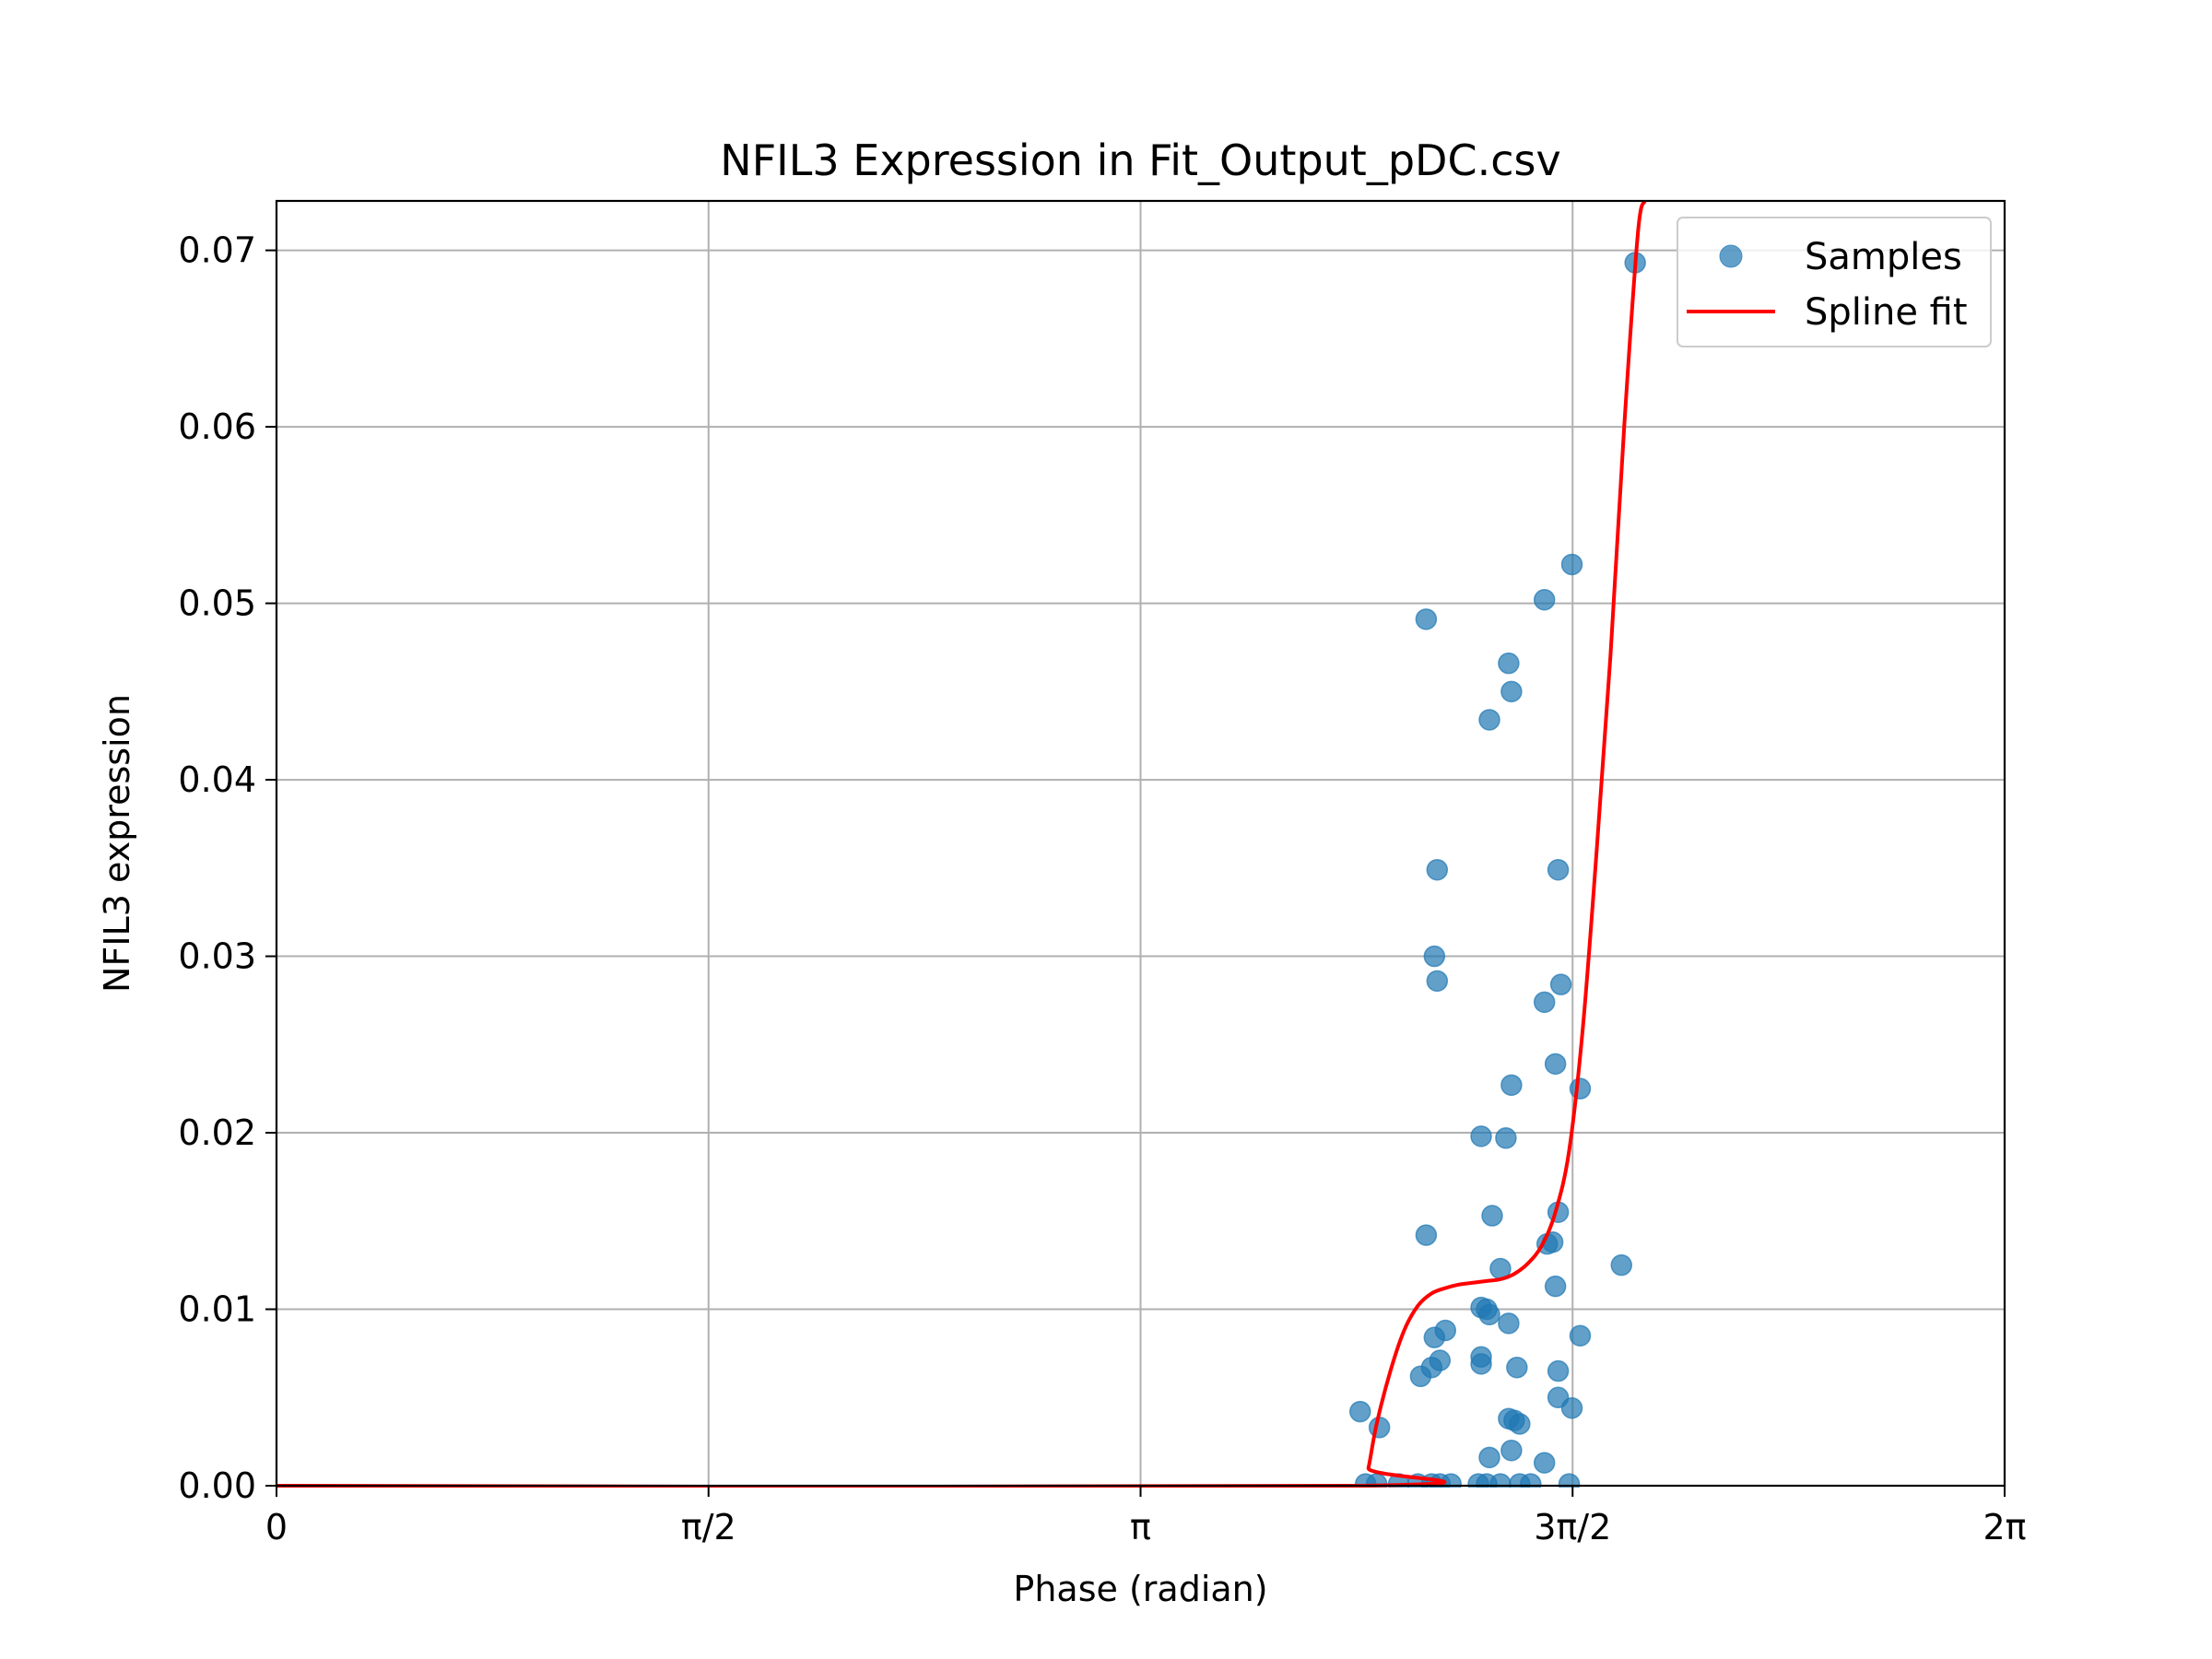  Describe the element at coordinates (2004, 1527) in the screenshot. I see `x-tick-label: 2π` at that location.